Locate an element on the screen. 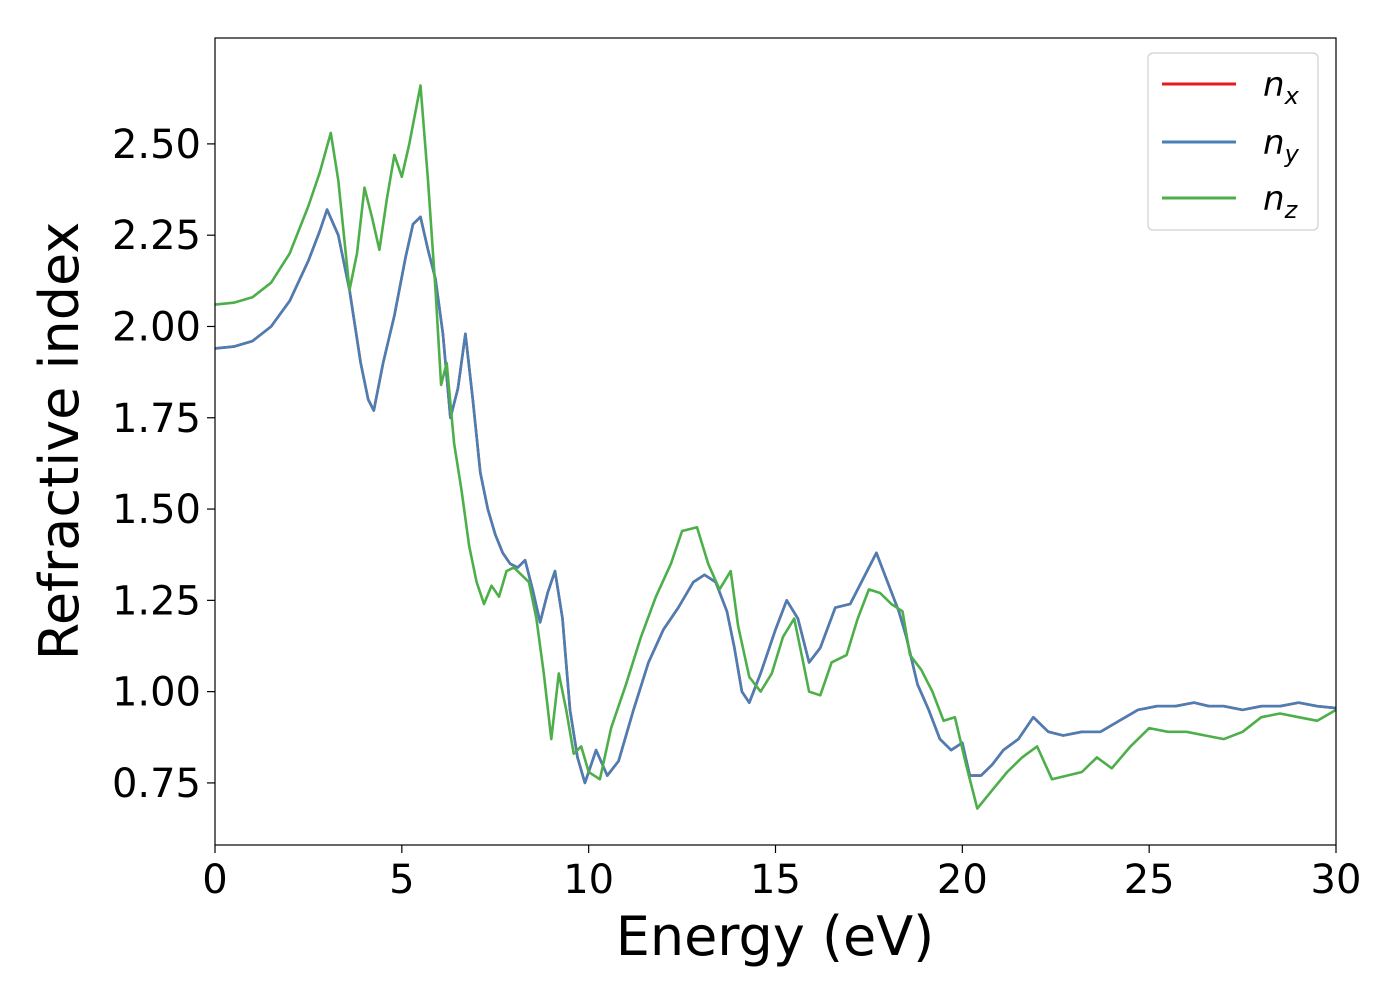 The width and height of the screenshot is (1400, 1000). y-tick-label: 0.75 is located at coordinates (156, 784).